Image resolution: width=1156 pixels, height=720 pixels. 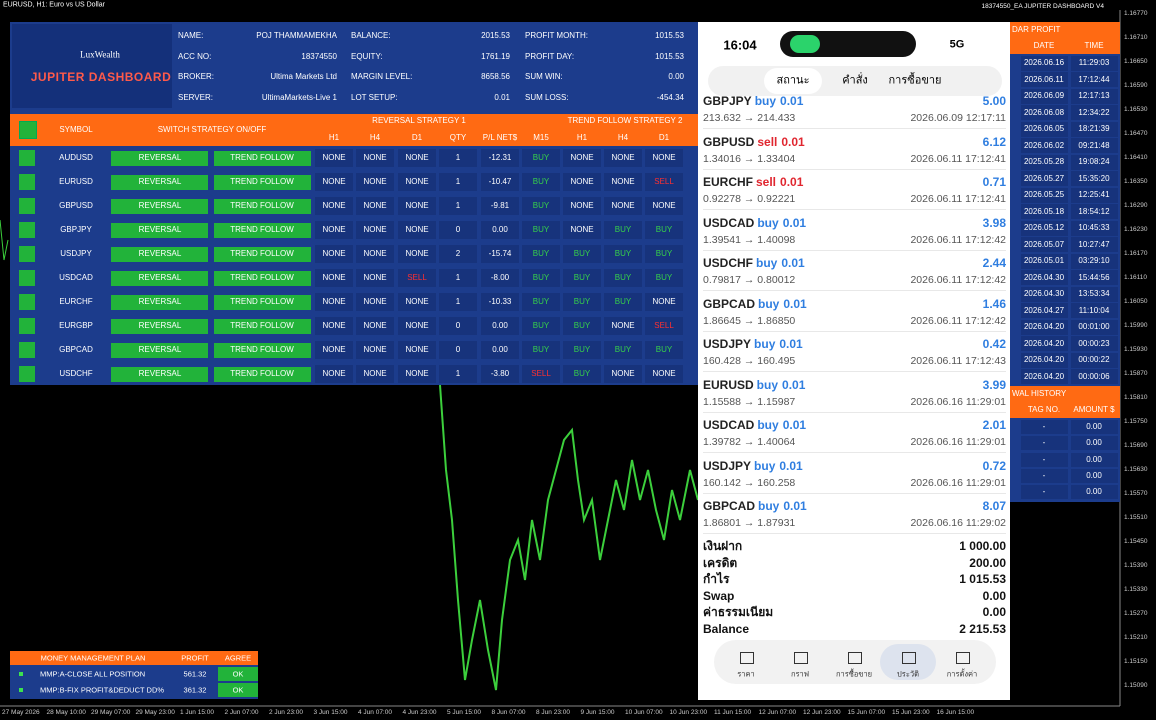 I want to click on nav-icon, so click(x=801, y=658).